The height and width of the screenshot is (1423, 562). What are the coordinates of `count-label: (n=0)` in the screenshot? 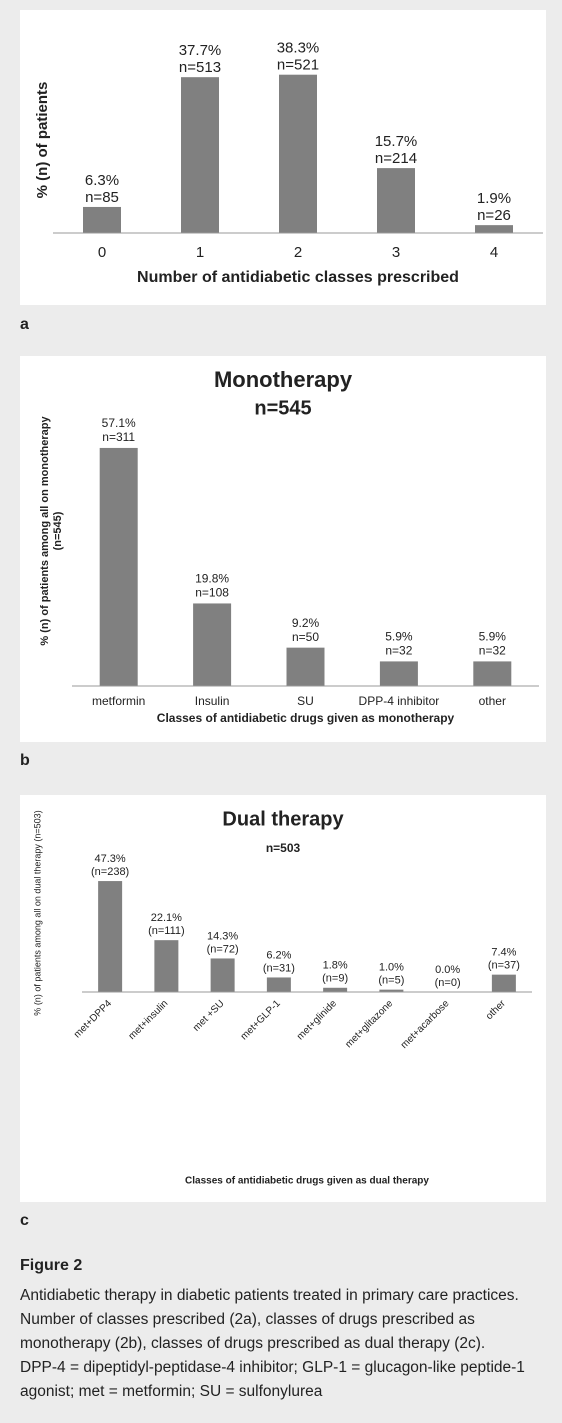 It's located at (448, 983).